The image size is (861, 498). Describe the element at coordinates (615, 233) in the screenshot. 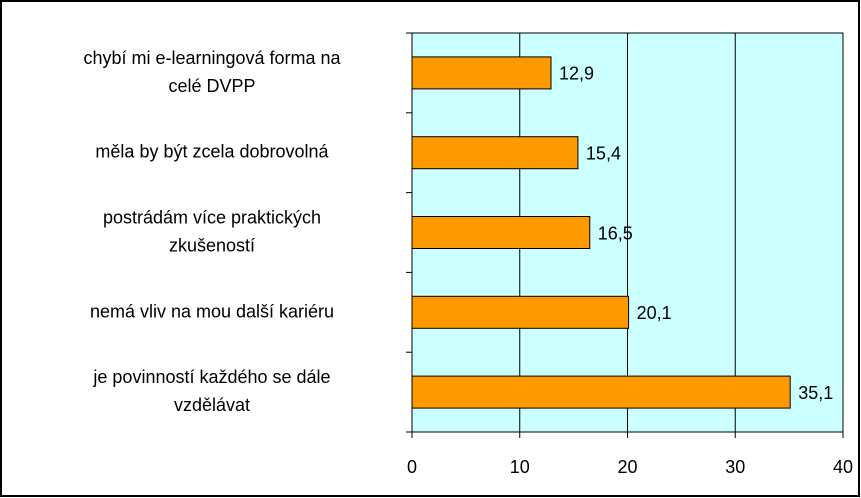

I see `data-label: 16,5` at that location.